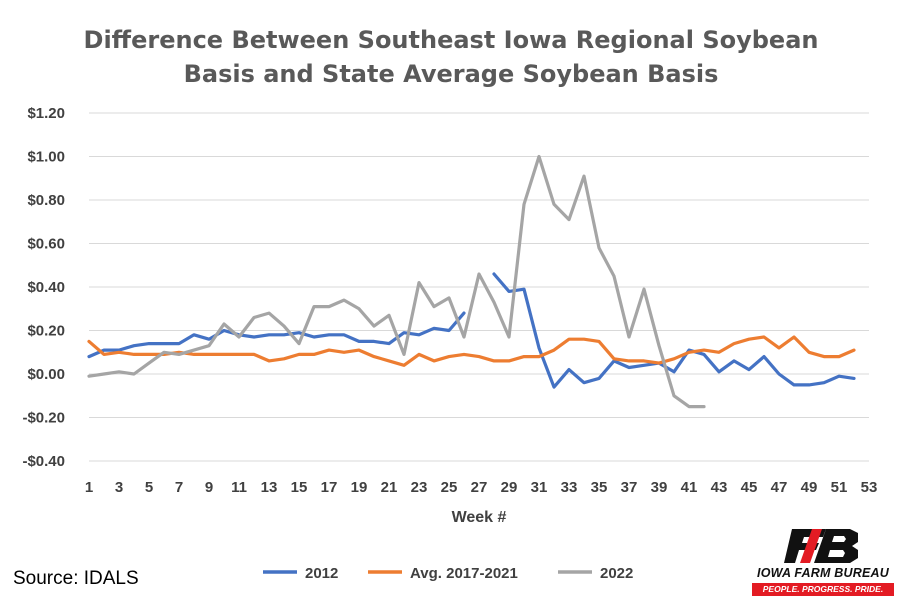  Describe the element at coordinates (443, 573) in the screenshot. I see `legend-item: Avg. 2017-2021` at that location.